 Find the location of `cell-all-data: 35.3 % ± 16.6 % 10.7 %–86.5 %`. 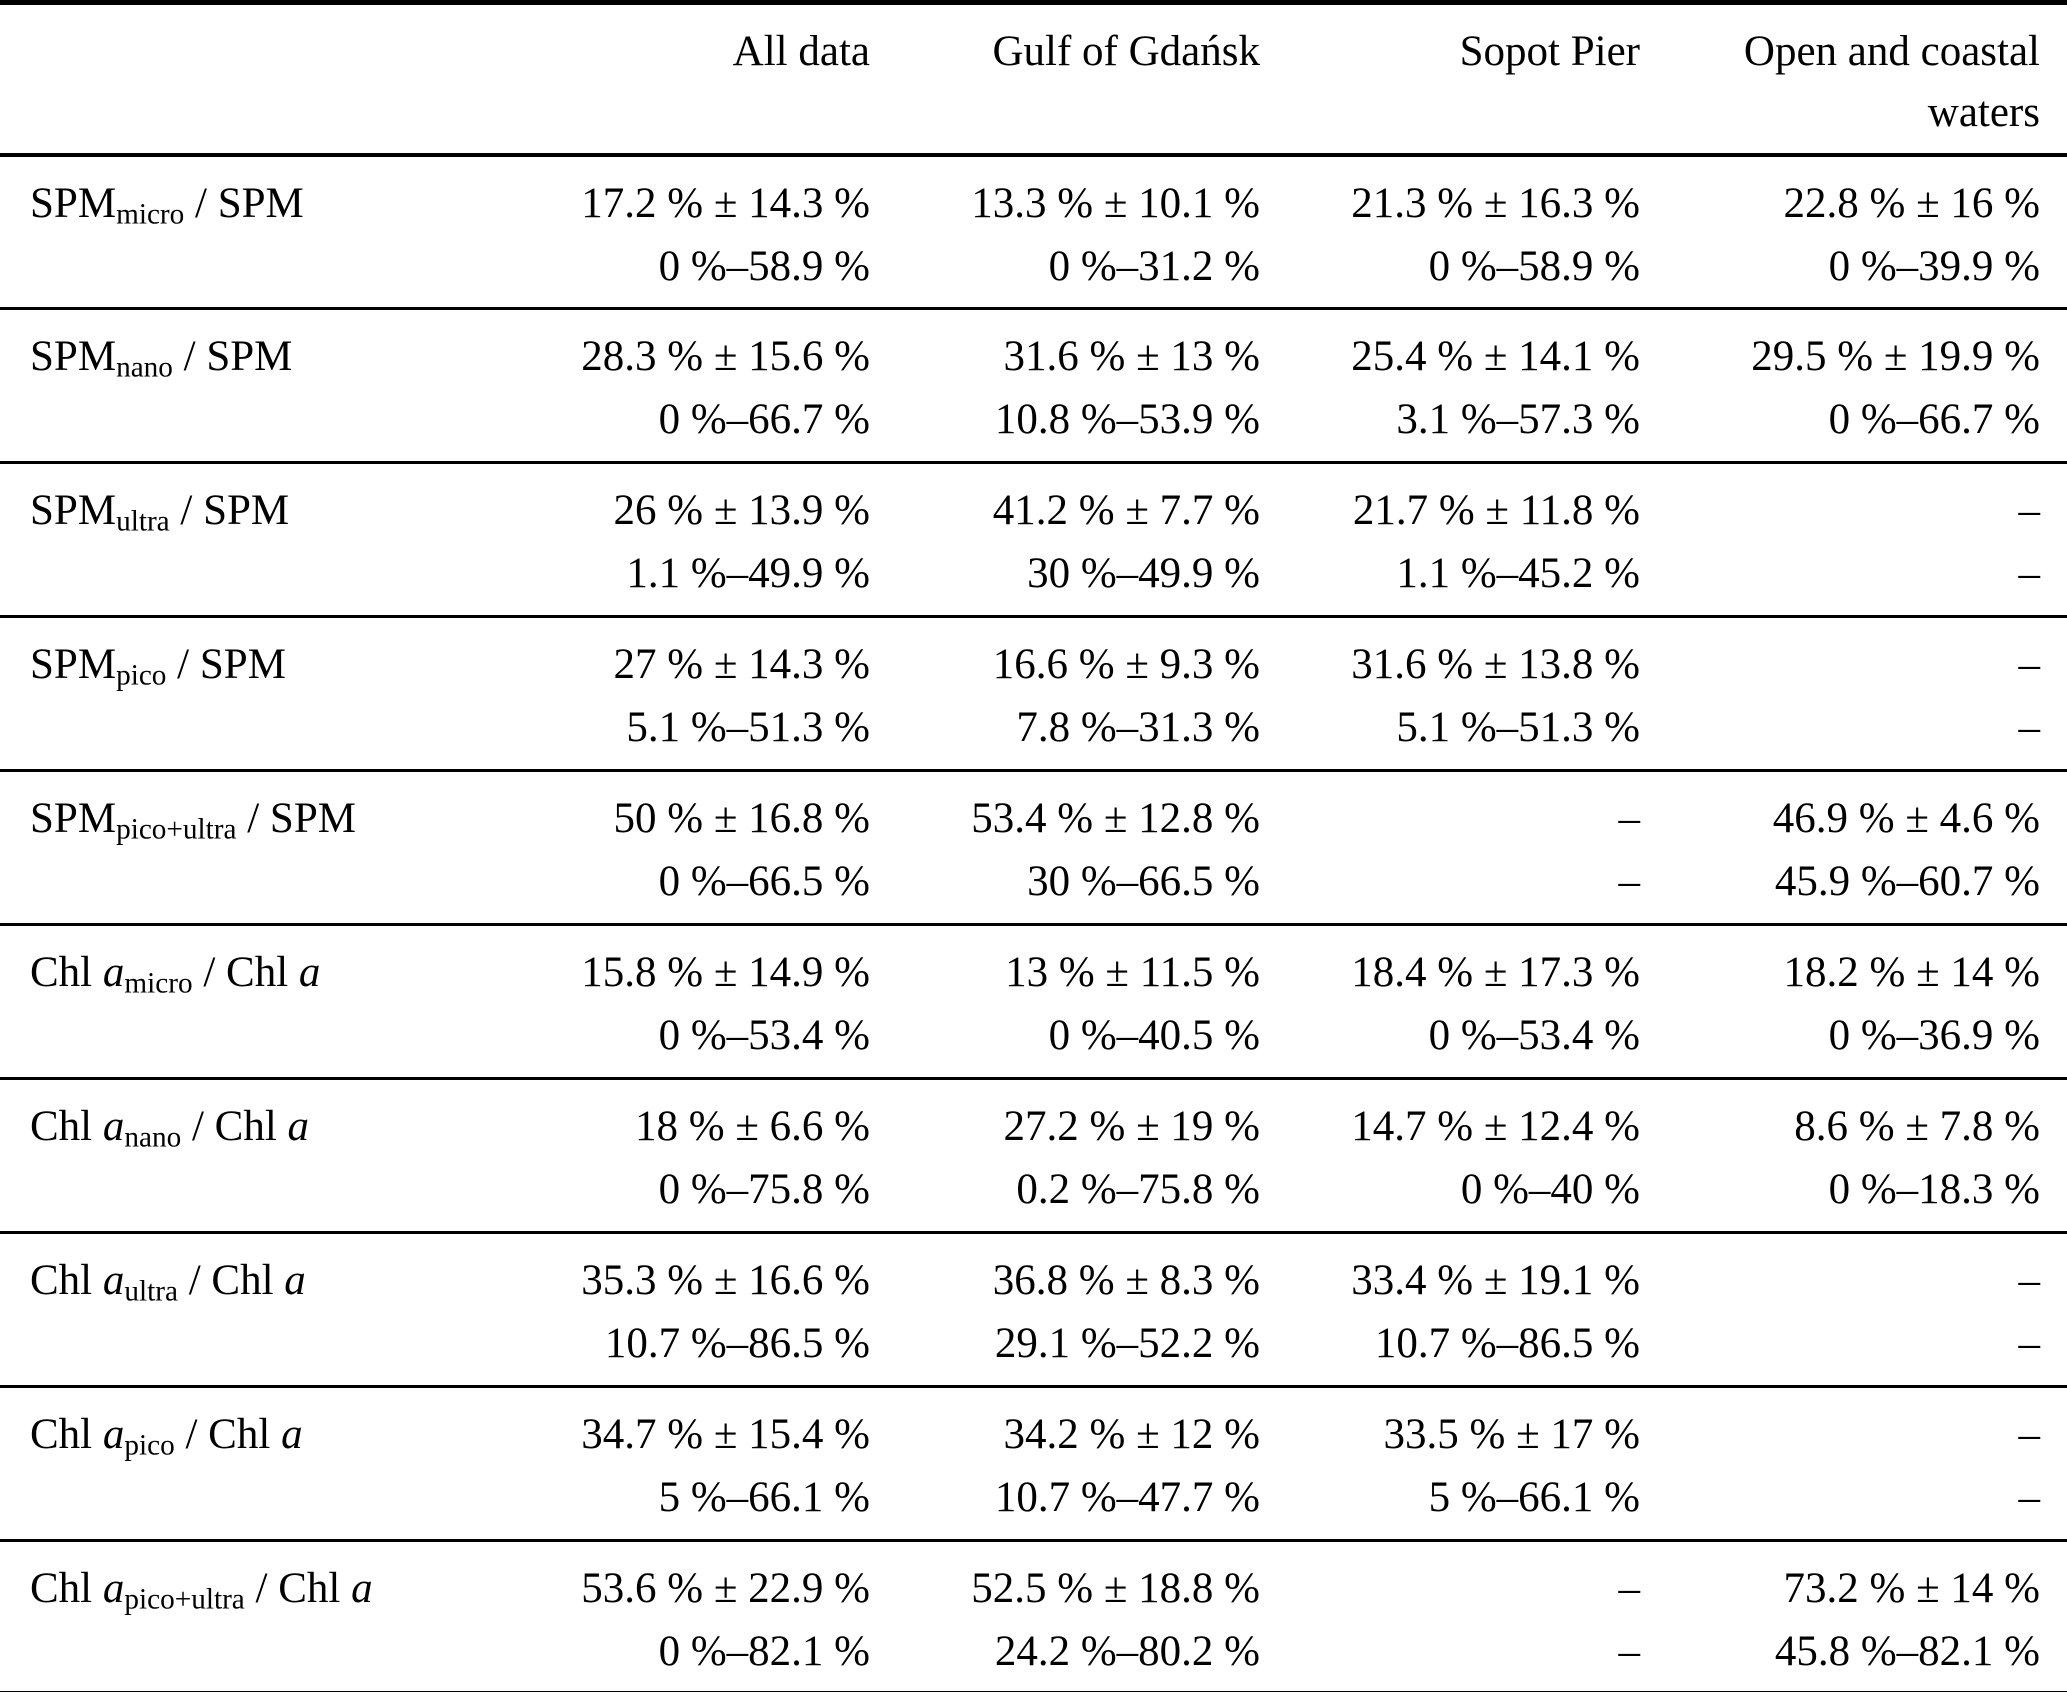

cell-all-data: 35.3 % ± 16.6 % 10.7 %–86.5 % is located at coordinates (655, 1310).